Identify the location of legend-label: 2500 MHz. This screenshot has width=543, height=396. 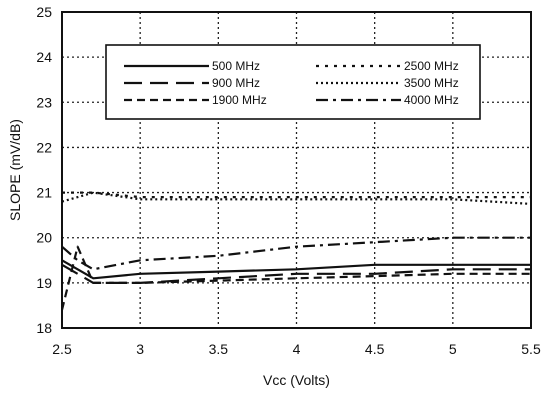
(431, 66).